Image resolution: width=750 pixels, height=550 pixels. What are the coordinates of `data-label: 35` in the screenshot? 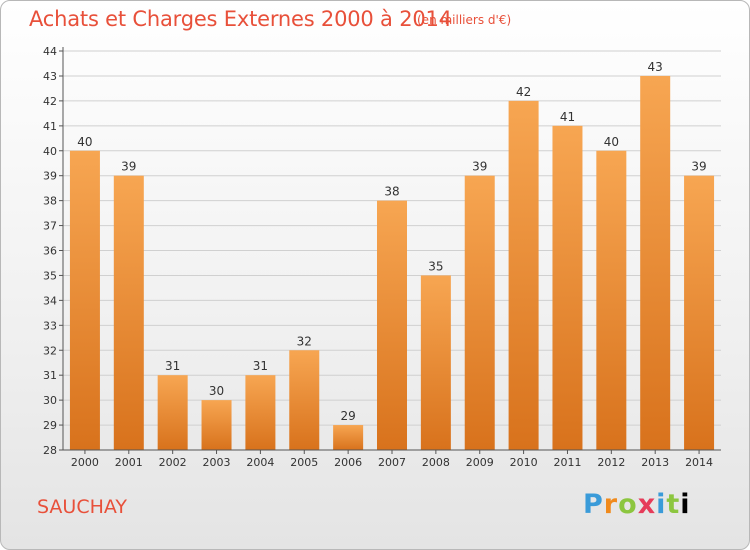 It's located at (435, 266).